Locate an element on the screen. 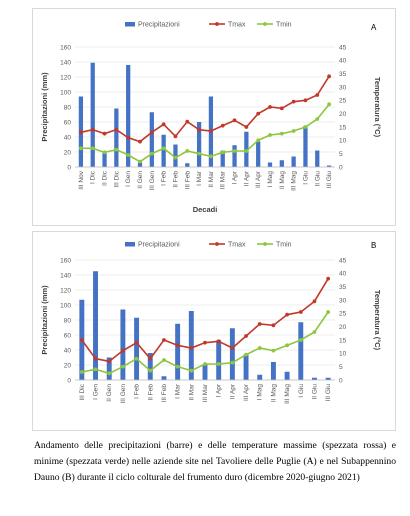 The height and width of the screenshot is (516, 410). x-tick-label: I Gen is located at coordinates (128, 179).